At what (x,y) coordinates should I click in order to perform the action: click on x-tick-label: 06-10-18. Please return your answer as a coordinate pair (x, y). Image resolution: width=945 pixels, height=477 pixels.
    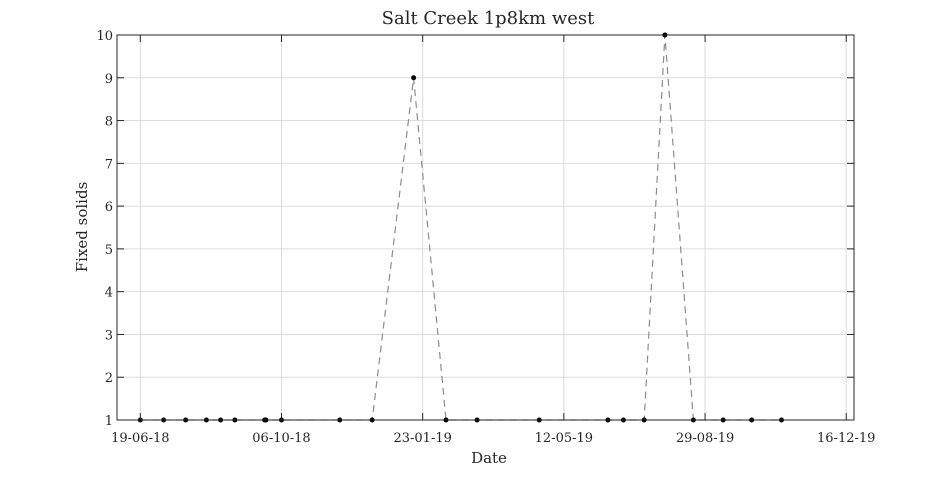
    Looking at the image, I should click on (281, 438).